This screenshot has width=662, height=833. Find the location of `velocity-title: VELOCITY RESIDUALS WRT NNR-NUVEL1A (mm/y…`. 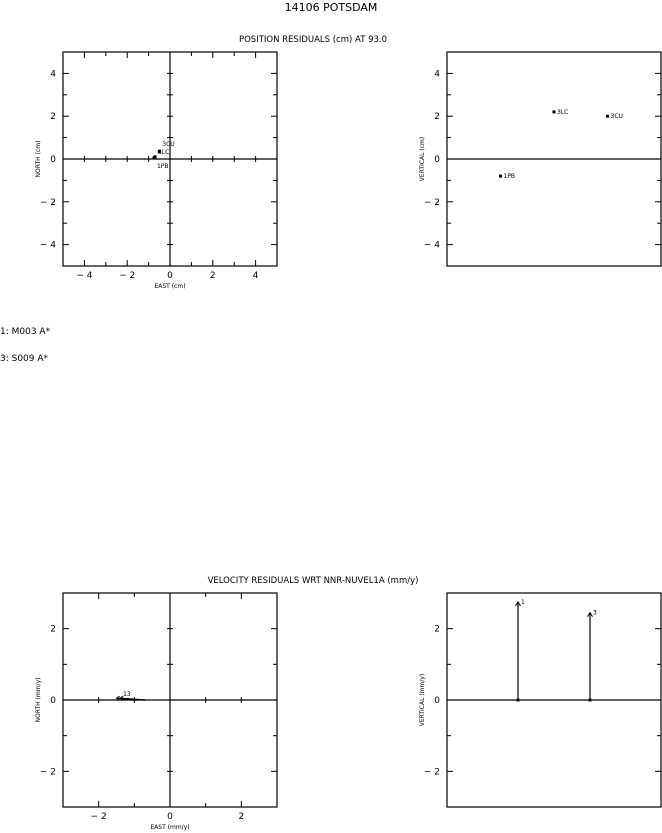

velocity-title: VELOCITY RESIDUALS WRT NNR-NUVEL1A (mm/y… is located at coordinates (313, 581).